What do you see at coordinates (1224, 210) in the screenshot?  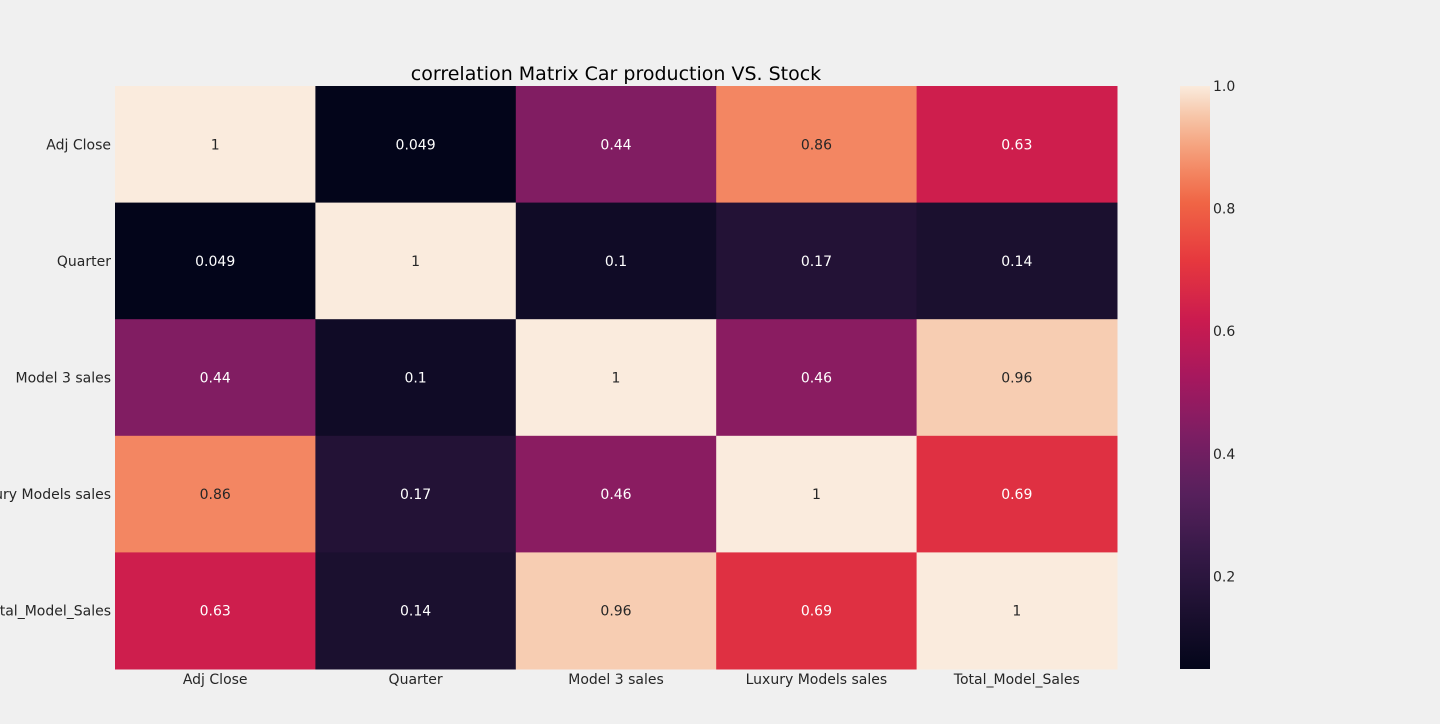 I see `colorbar-tick-label: 0.8` at bounding box center [1224, 210].